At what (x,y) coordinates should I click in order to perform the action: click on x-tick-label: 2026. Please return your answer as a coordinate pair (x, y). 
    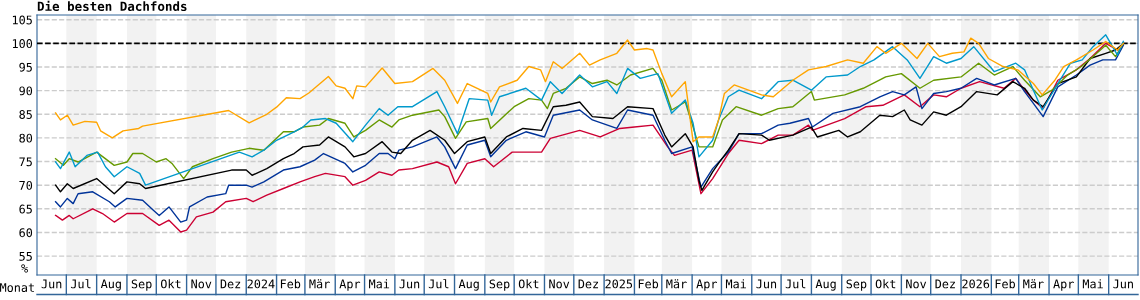
    Looking at the image, I should click on (976, 284).